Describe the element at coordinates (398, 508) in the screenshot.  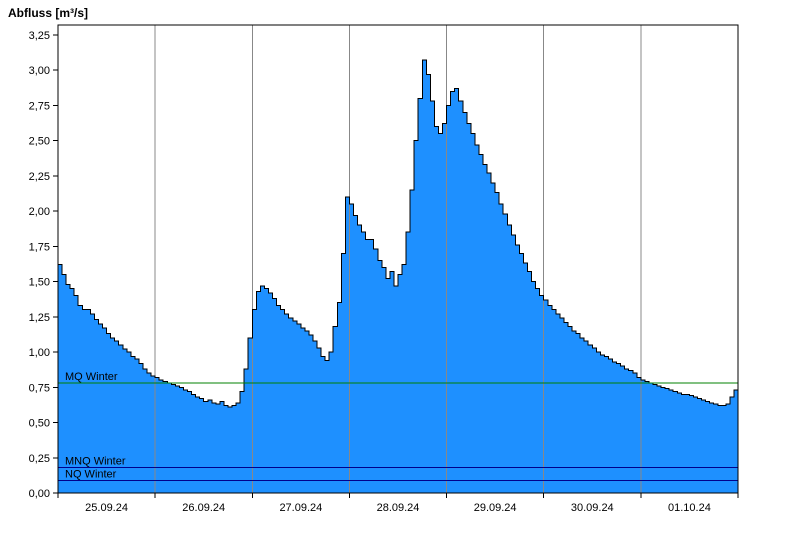
I see `x-axis-tick-label: 28.09.24` at that location.